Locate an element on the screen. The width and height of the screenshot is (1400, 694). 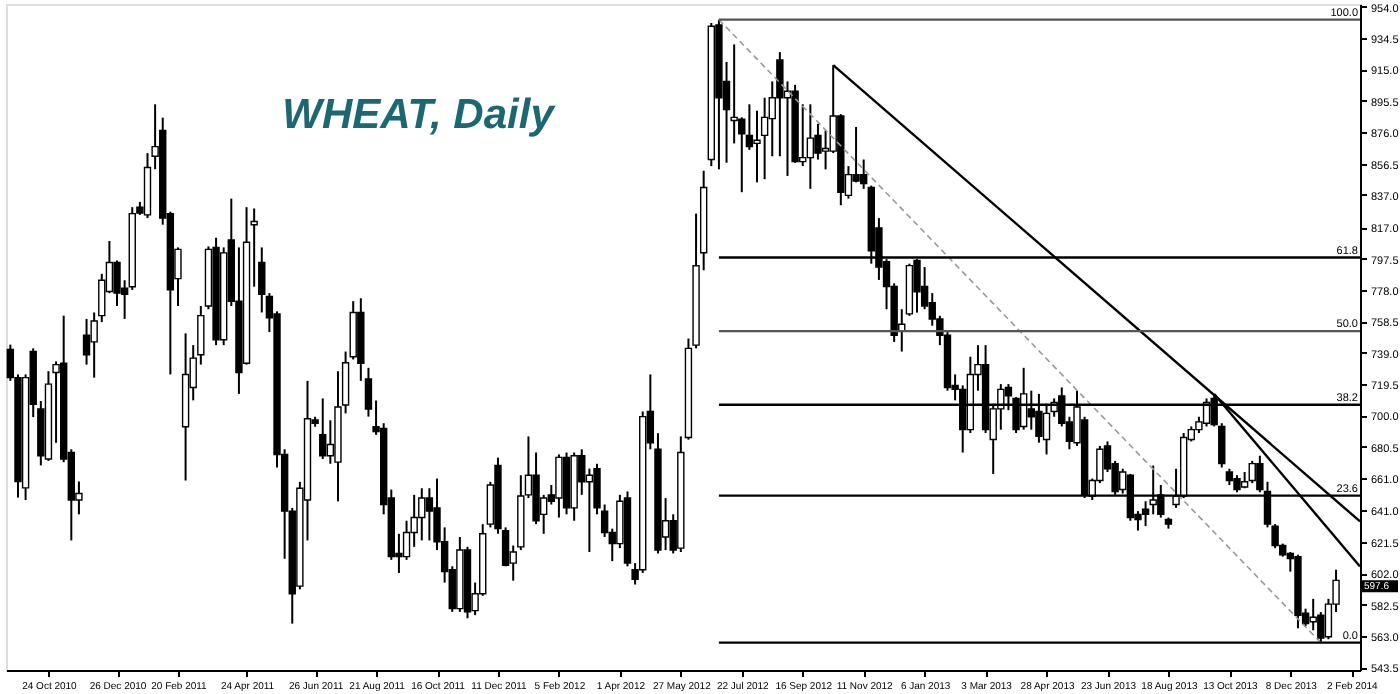
text: WHEAT, Daily is located at coordinates (419, 115).